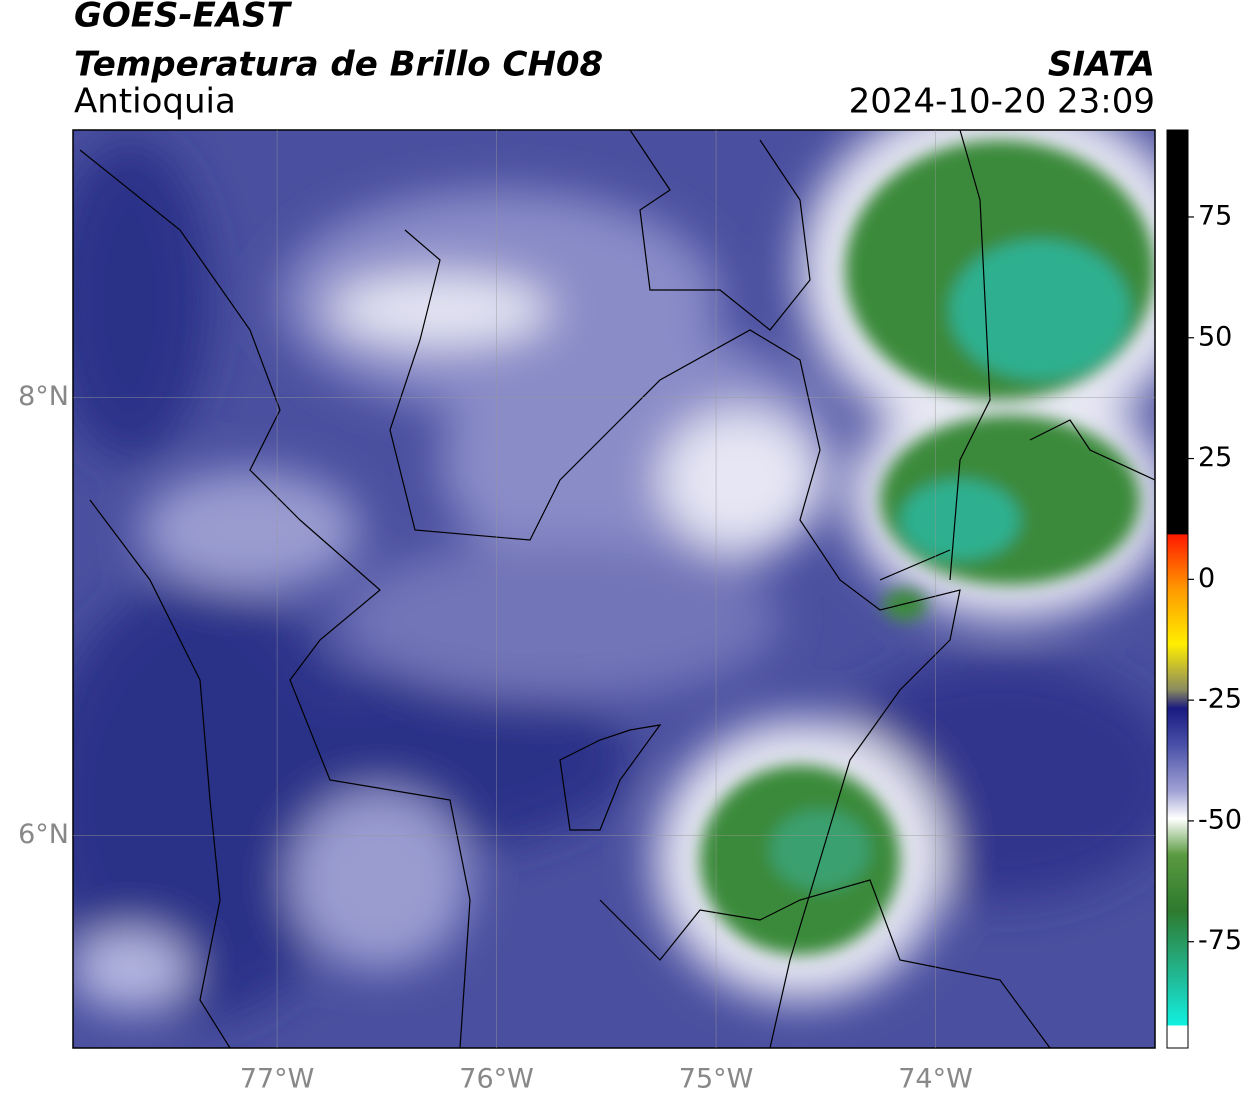  Describe the element at coordinates (183, 18) in the screenshot. I see `title: GOES-EAST` at that location.